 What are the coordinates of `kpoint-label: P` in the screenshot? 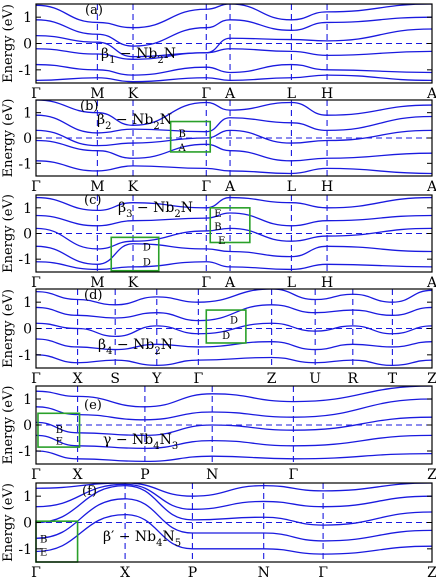 It's located at (144, 475).